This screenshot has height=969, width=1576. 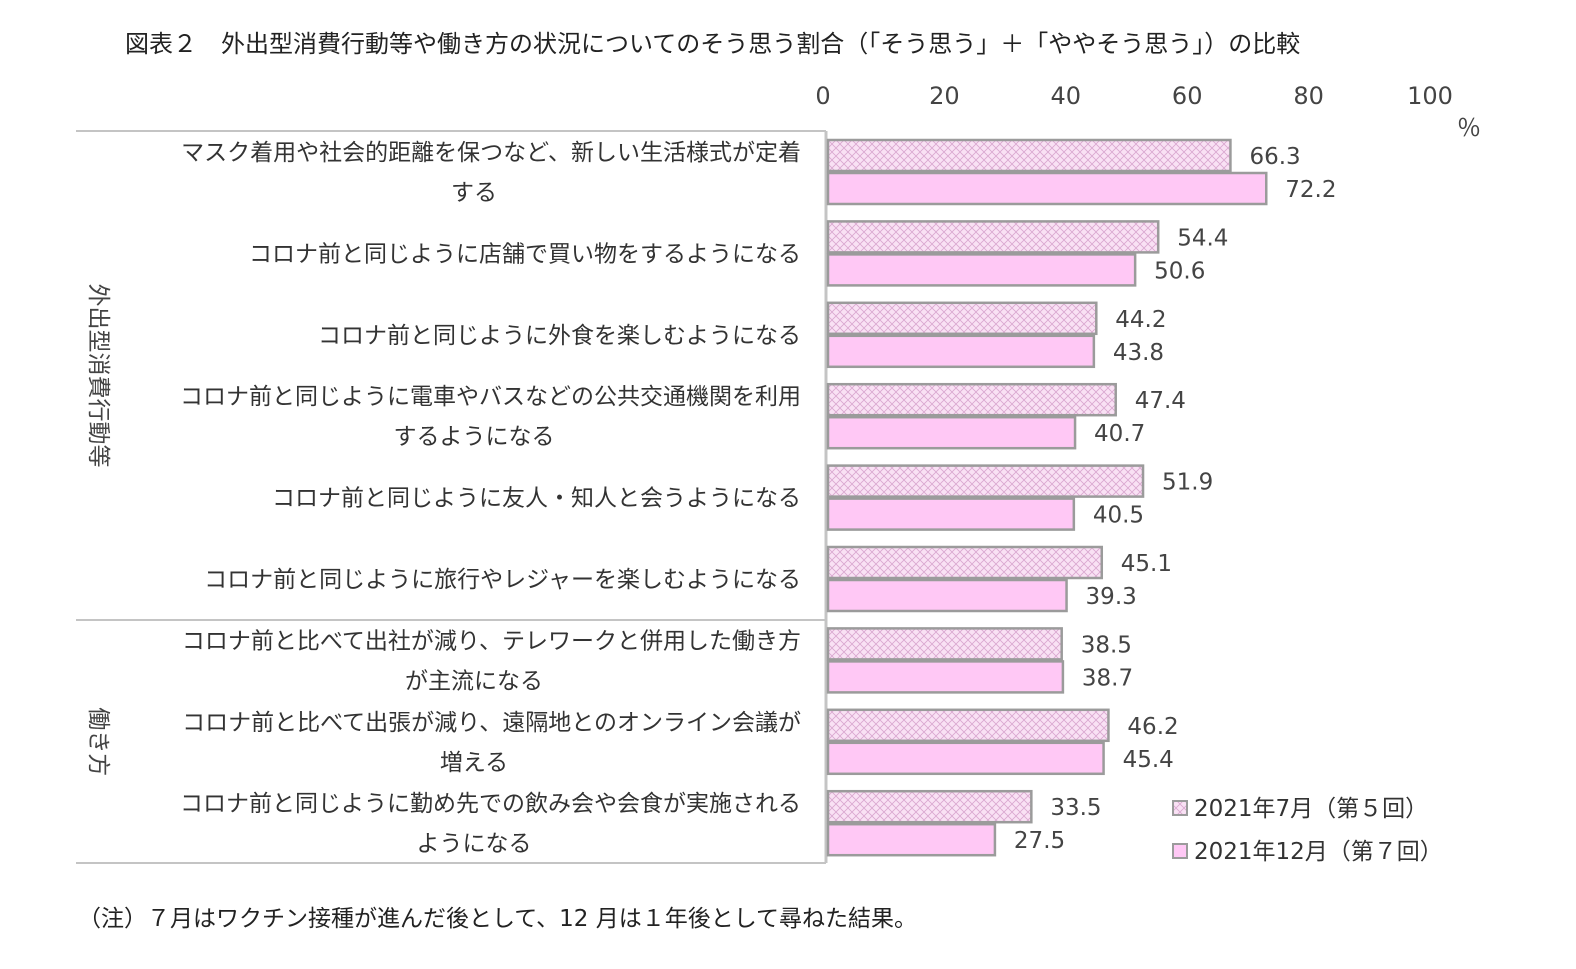 What do you see at coordinates (474, 681) in the screenshot?
I see `category-label: が主流になる` at bounding box center [474, 681].